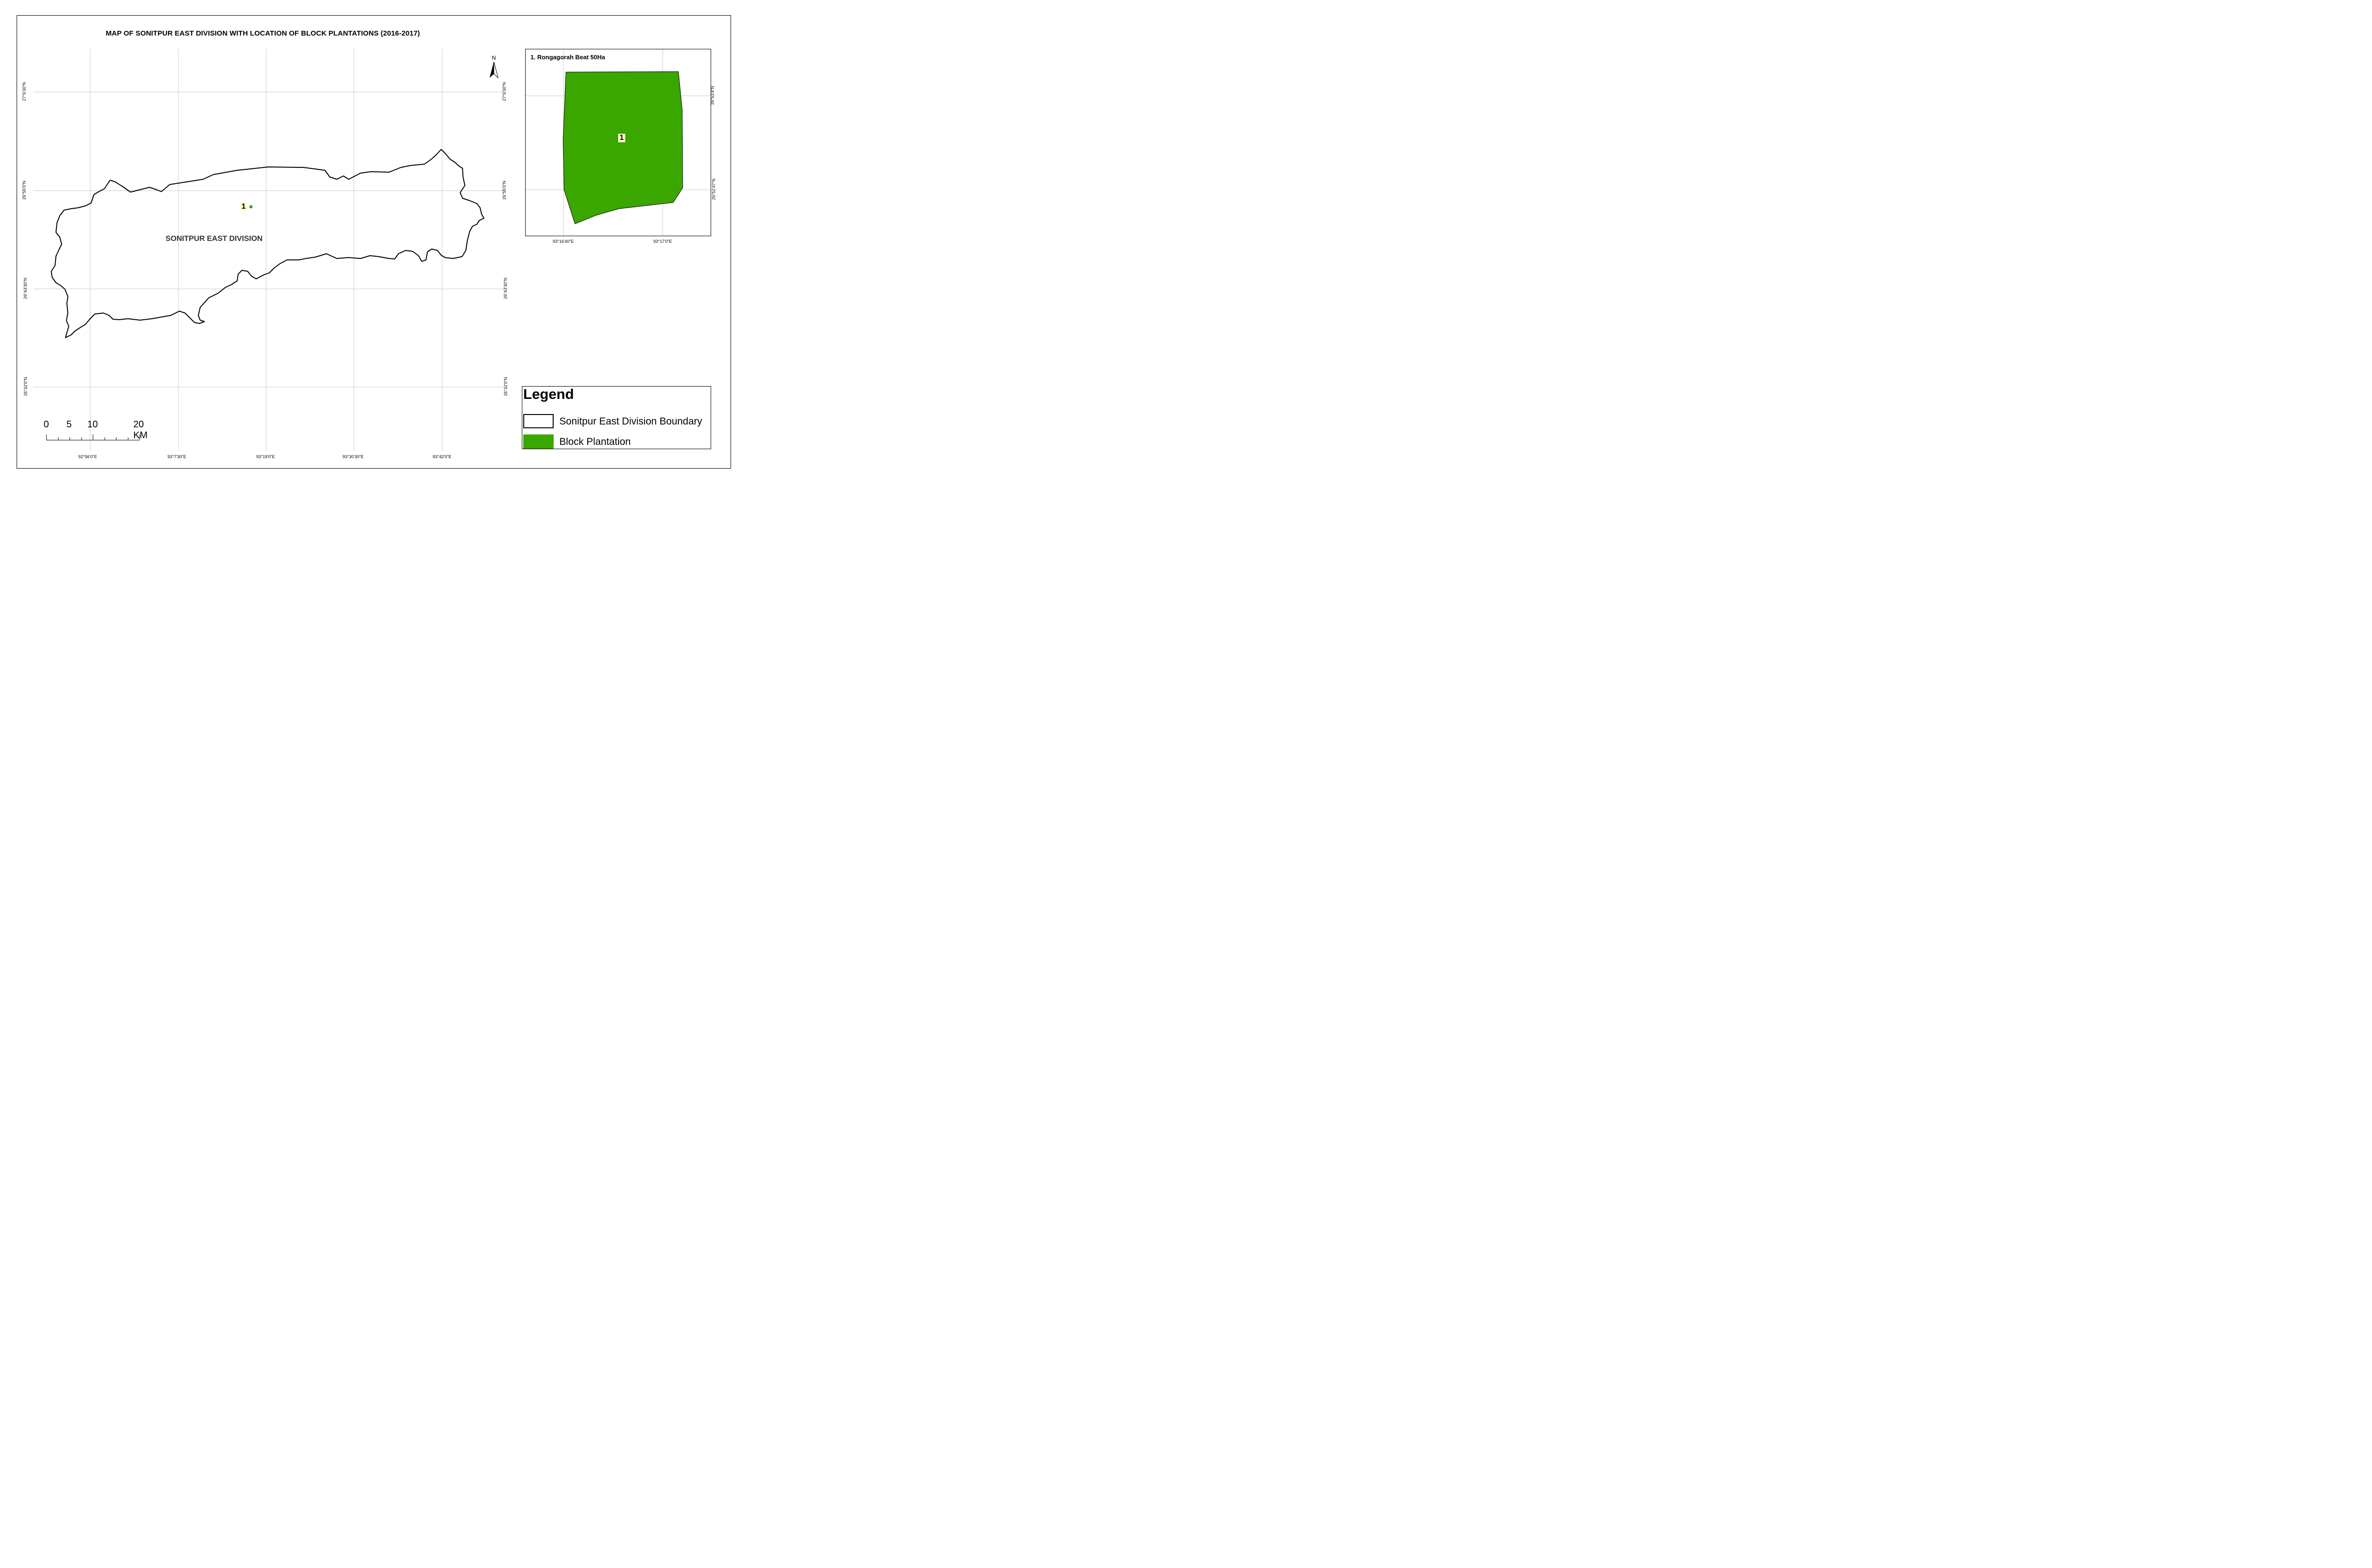 The width and height of the screenshot is (2372, 1568). I want to click on x-tick: 93°7'30"E, so click(176, 457).